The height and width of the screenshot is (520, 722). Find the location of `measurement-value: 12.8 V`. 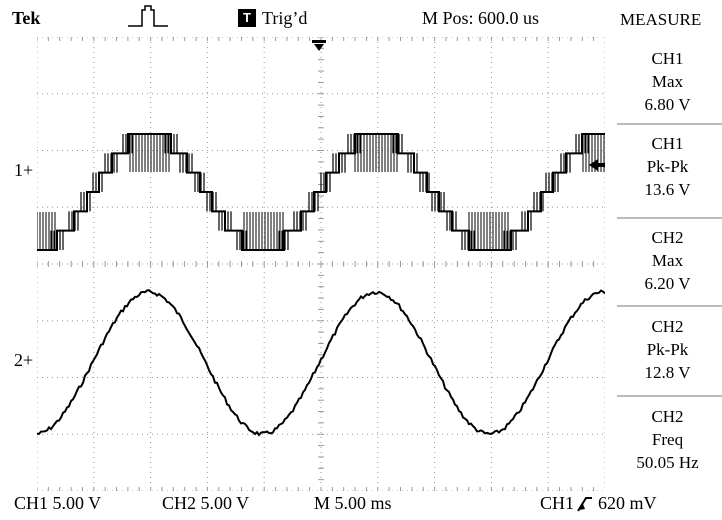

measurement-value: 12.8 V is located at coordinates (667, 372).